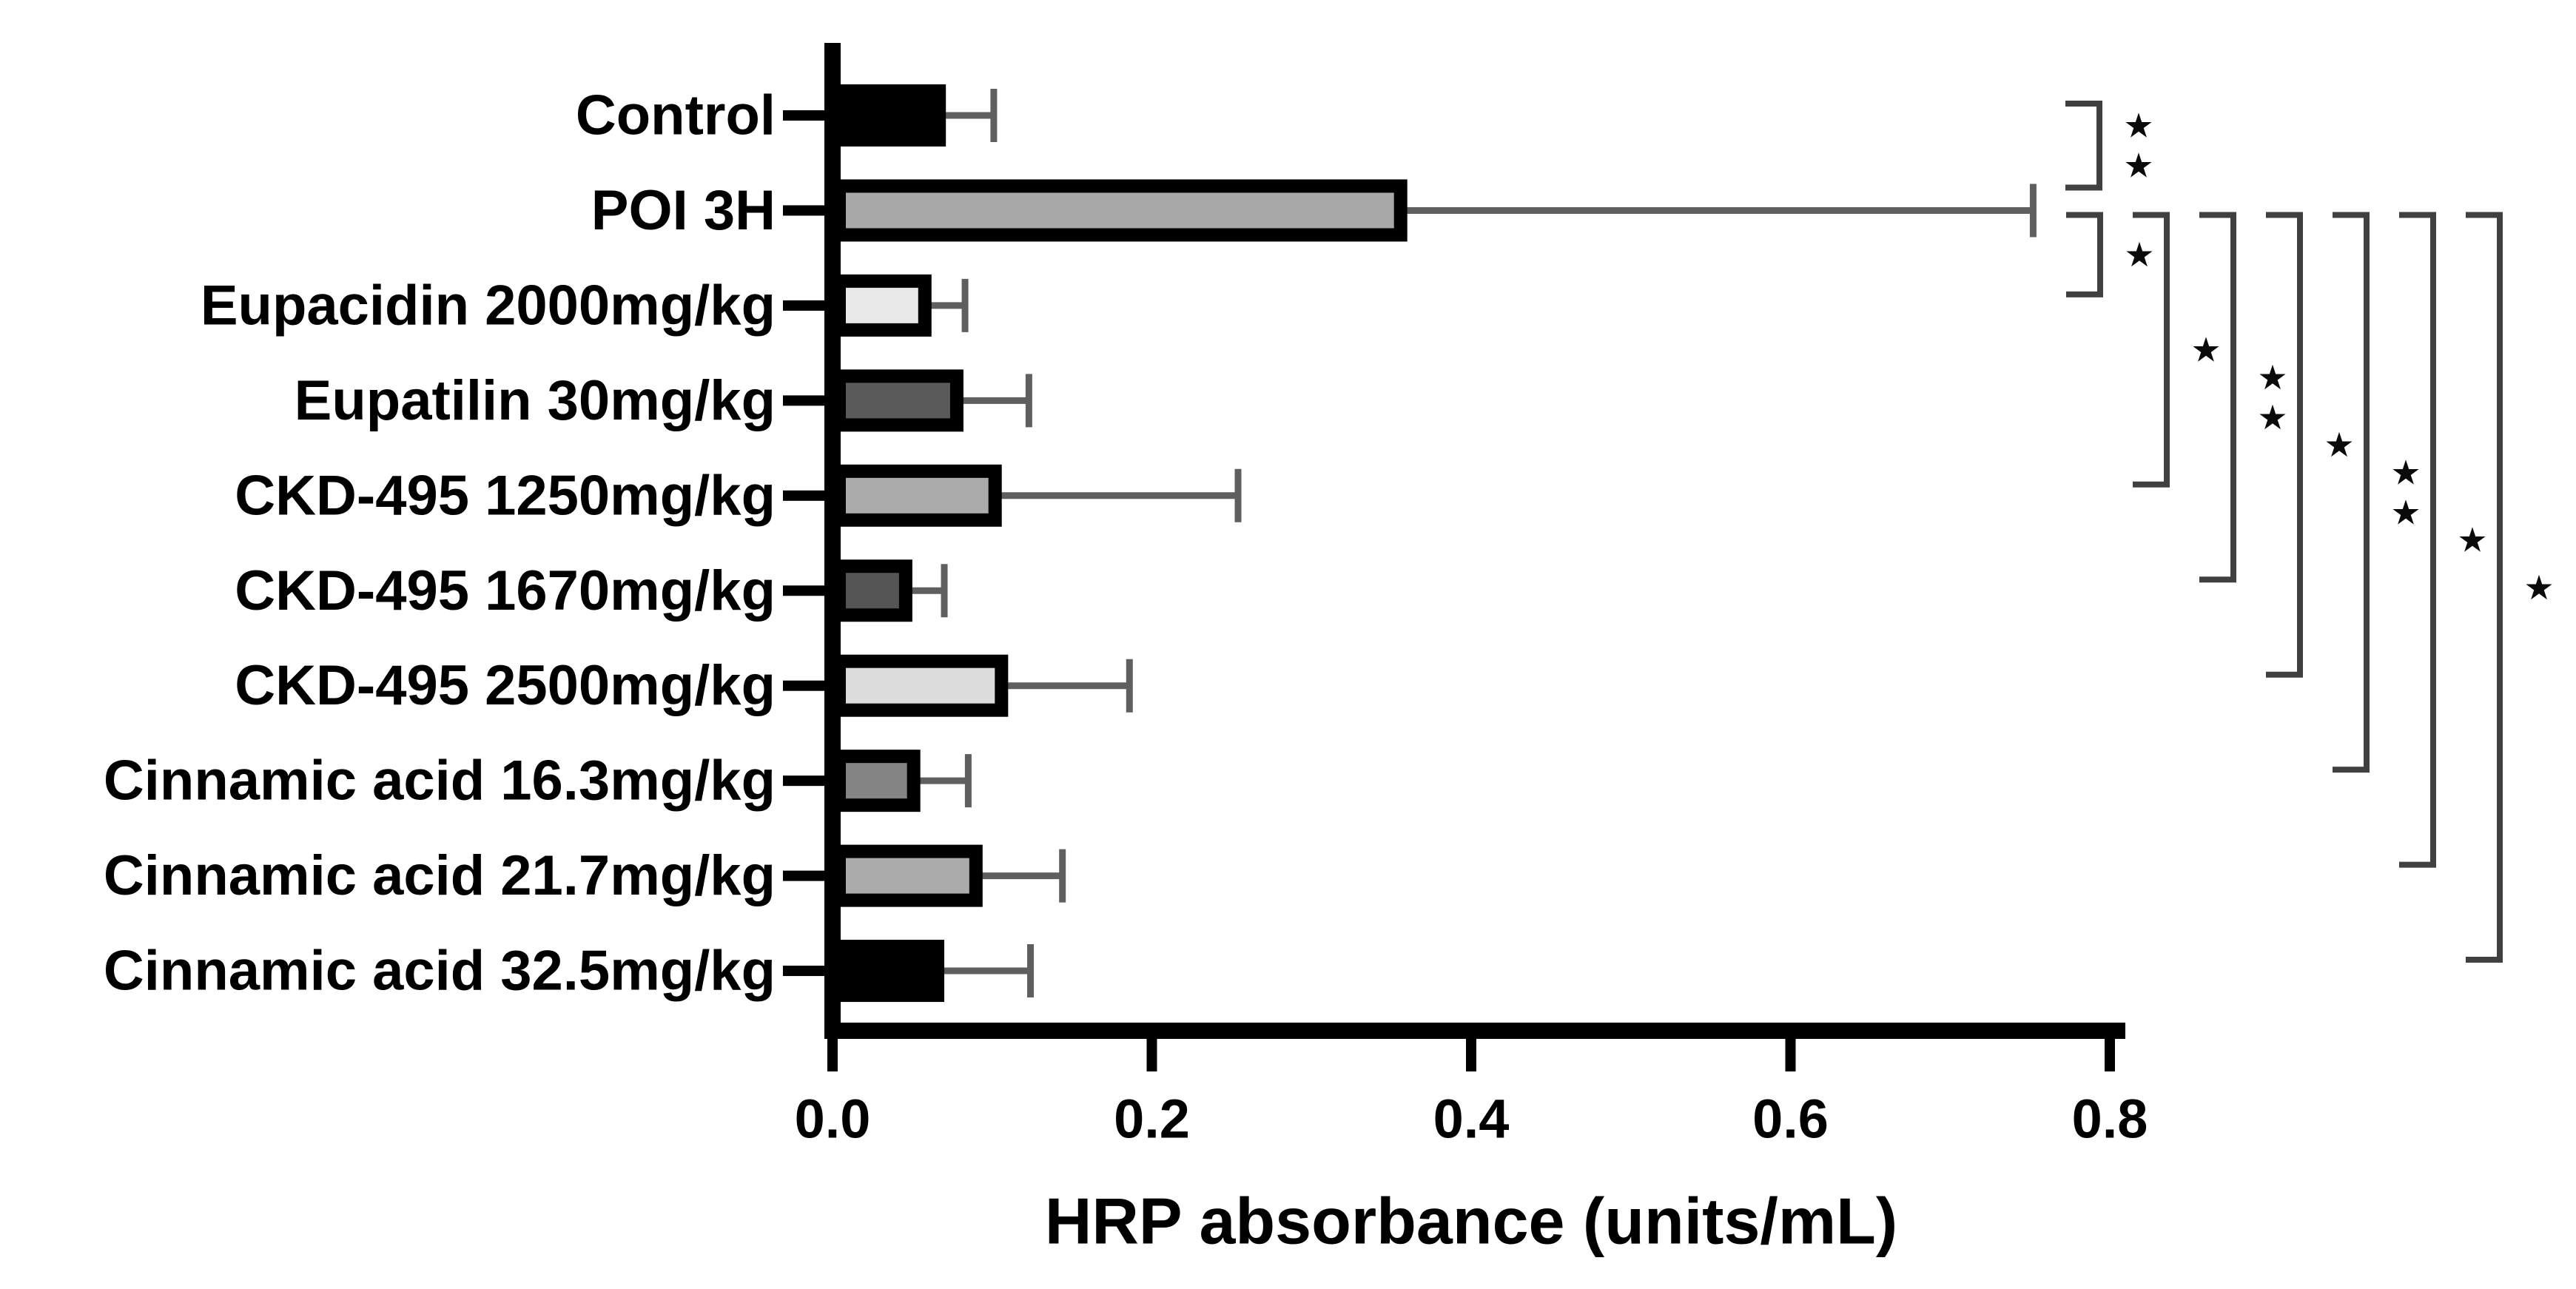 The width and height of the screenshot is (2576, 1289). I want to click on category-label: Eupacidin 2000mg/kg, so click(488, 305).